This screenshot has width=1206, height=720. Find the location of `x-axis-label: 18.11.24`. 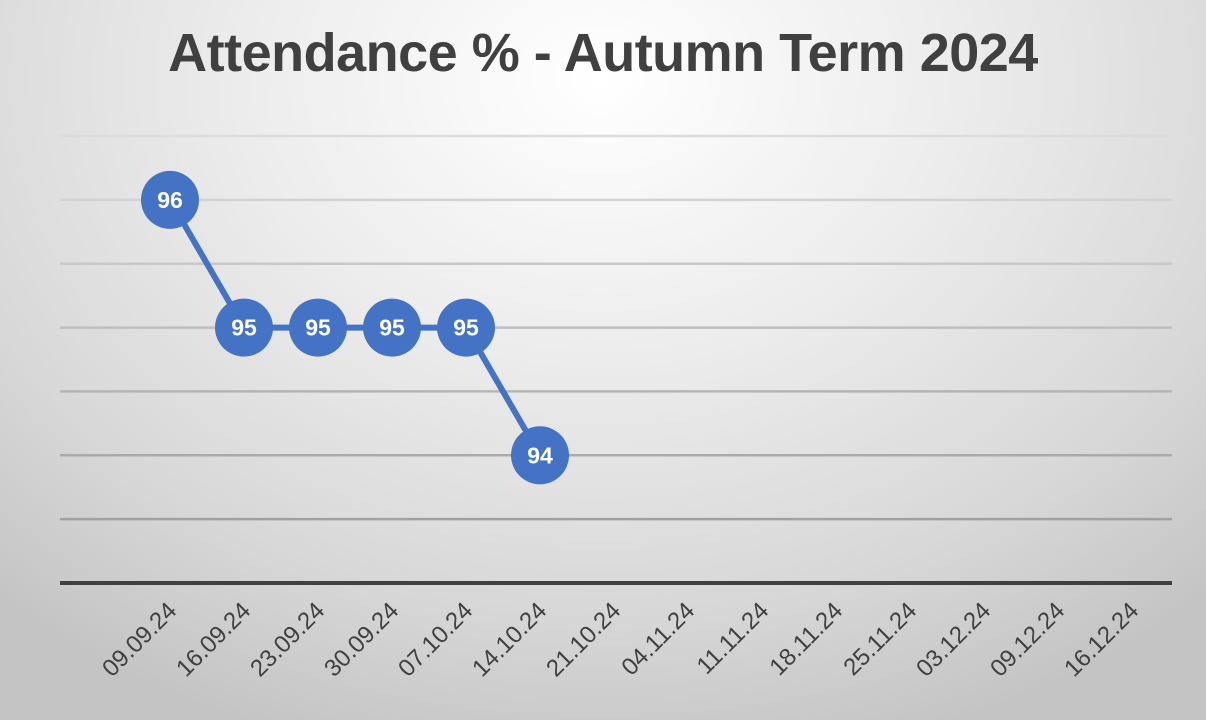

x-axis-label: 18.11.24 is located at coordinates (806, 639).